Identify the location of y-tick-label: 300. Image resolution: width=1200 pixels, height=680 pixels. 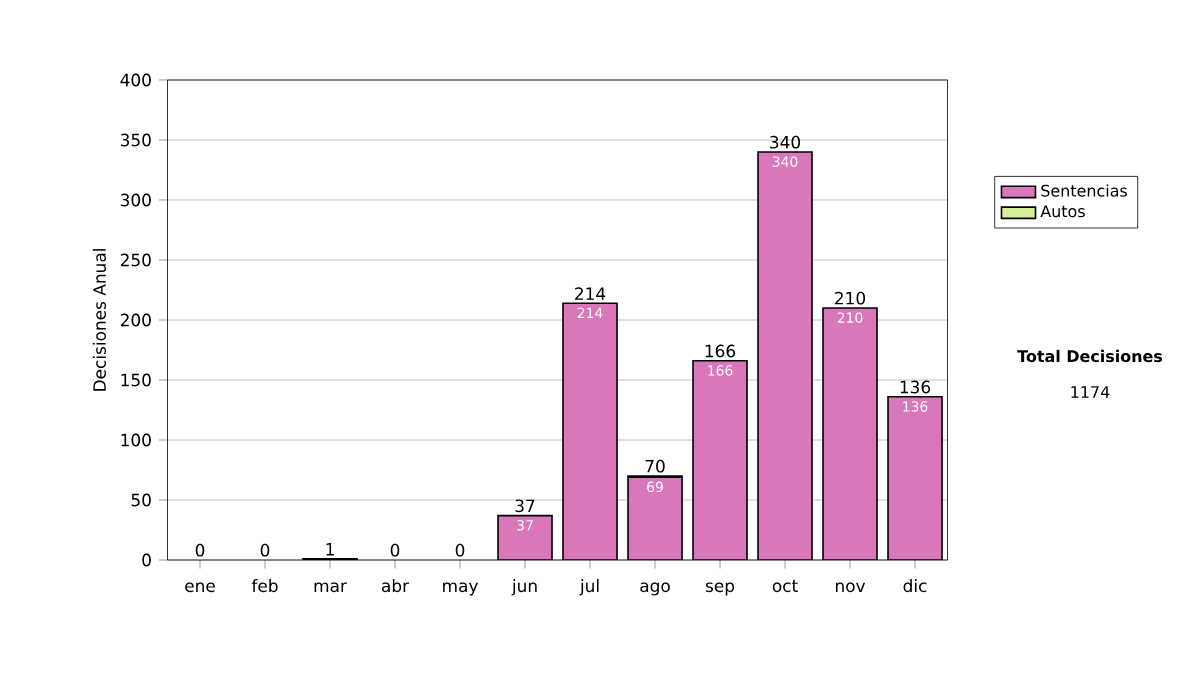
(135, 200).